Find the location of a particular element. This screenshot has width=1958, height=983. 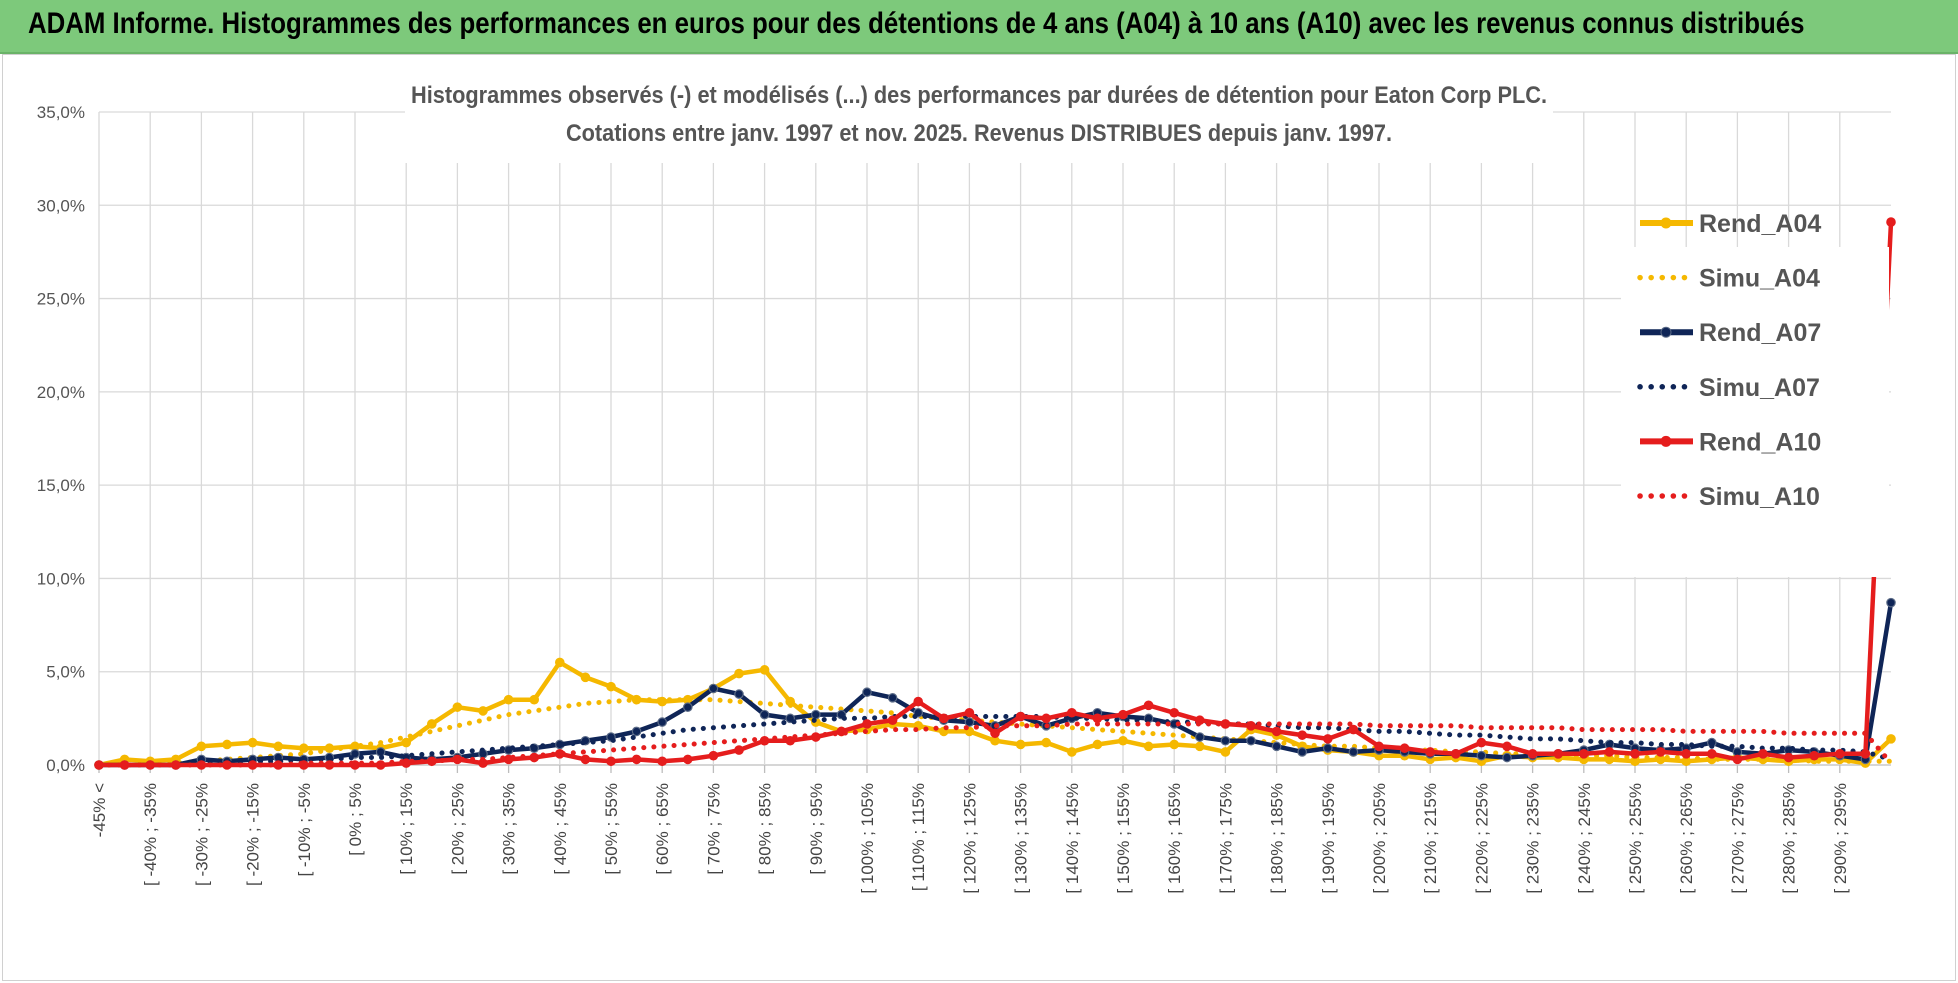

x-tick-label: [ 150% ; 155% is located at coordinates (1123, 838).